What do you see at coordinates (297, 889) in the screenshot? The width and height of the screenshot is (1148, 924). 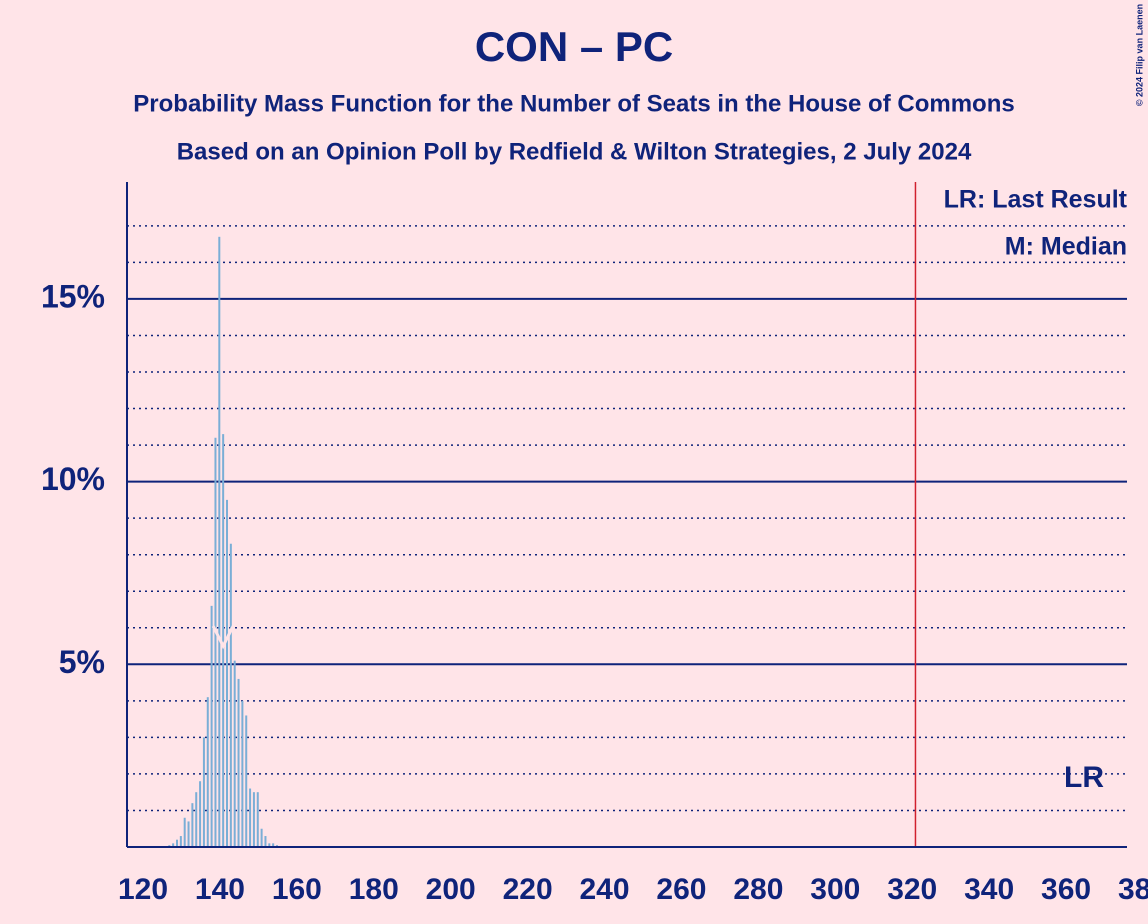 I see `x-tick-label: 160` at bounding box center [297, 889].